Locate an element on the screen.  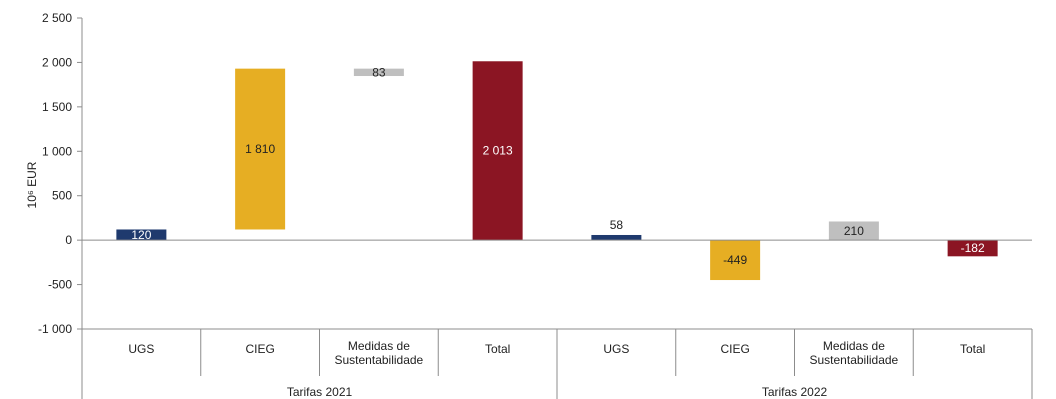
data-label: 210 is located at coordinates (854, 231).